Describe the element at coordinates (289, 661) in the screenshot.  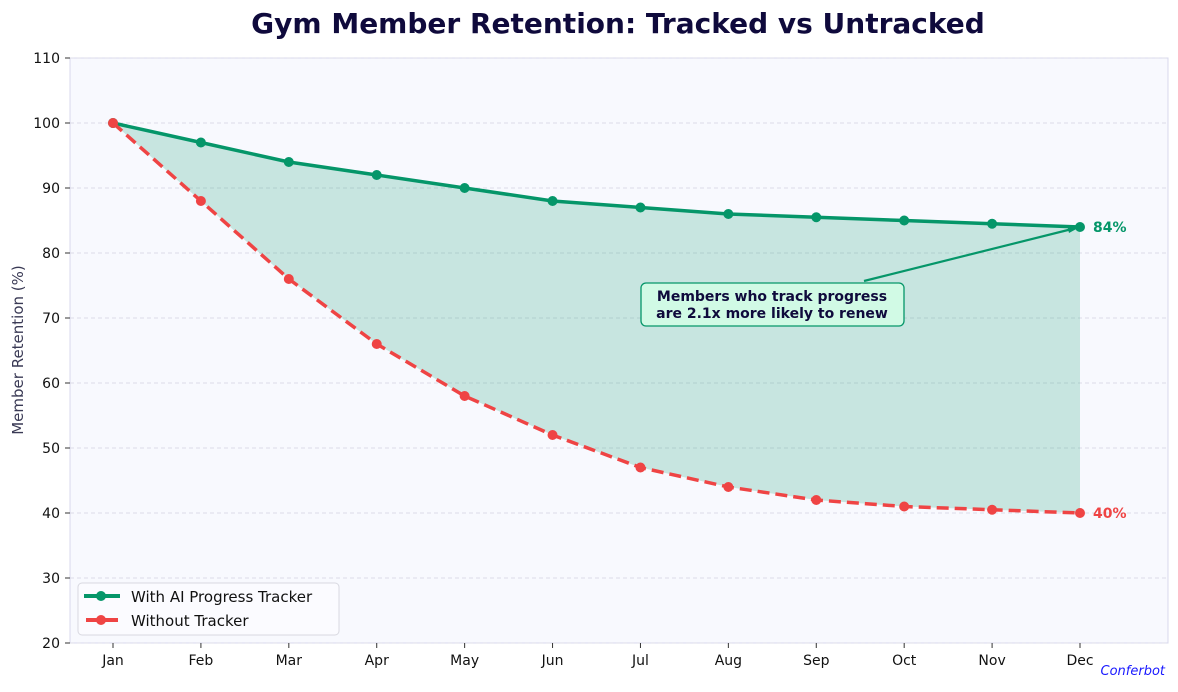
I see `x-tick-label: Mar` at that location.